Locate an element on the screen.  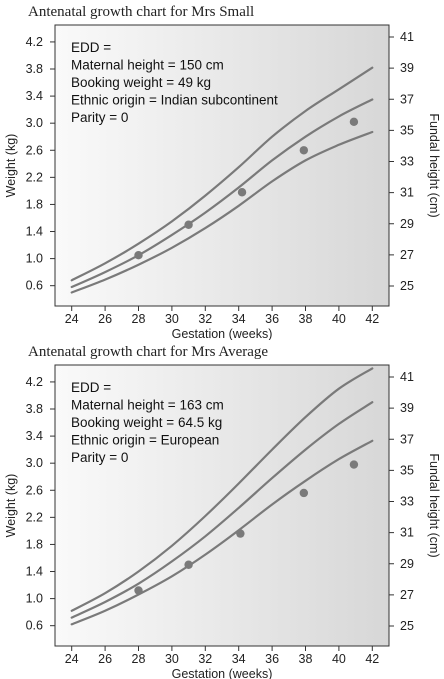
info-line: Booking weight = 64.5 kg is located at coordinates (146, 422).